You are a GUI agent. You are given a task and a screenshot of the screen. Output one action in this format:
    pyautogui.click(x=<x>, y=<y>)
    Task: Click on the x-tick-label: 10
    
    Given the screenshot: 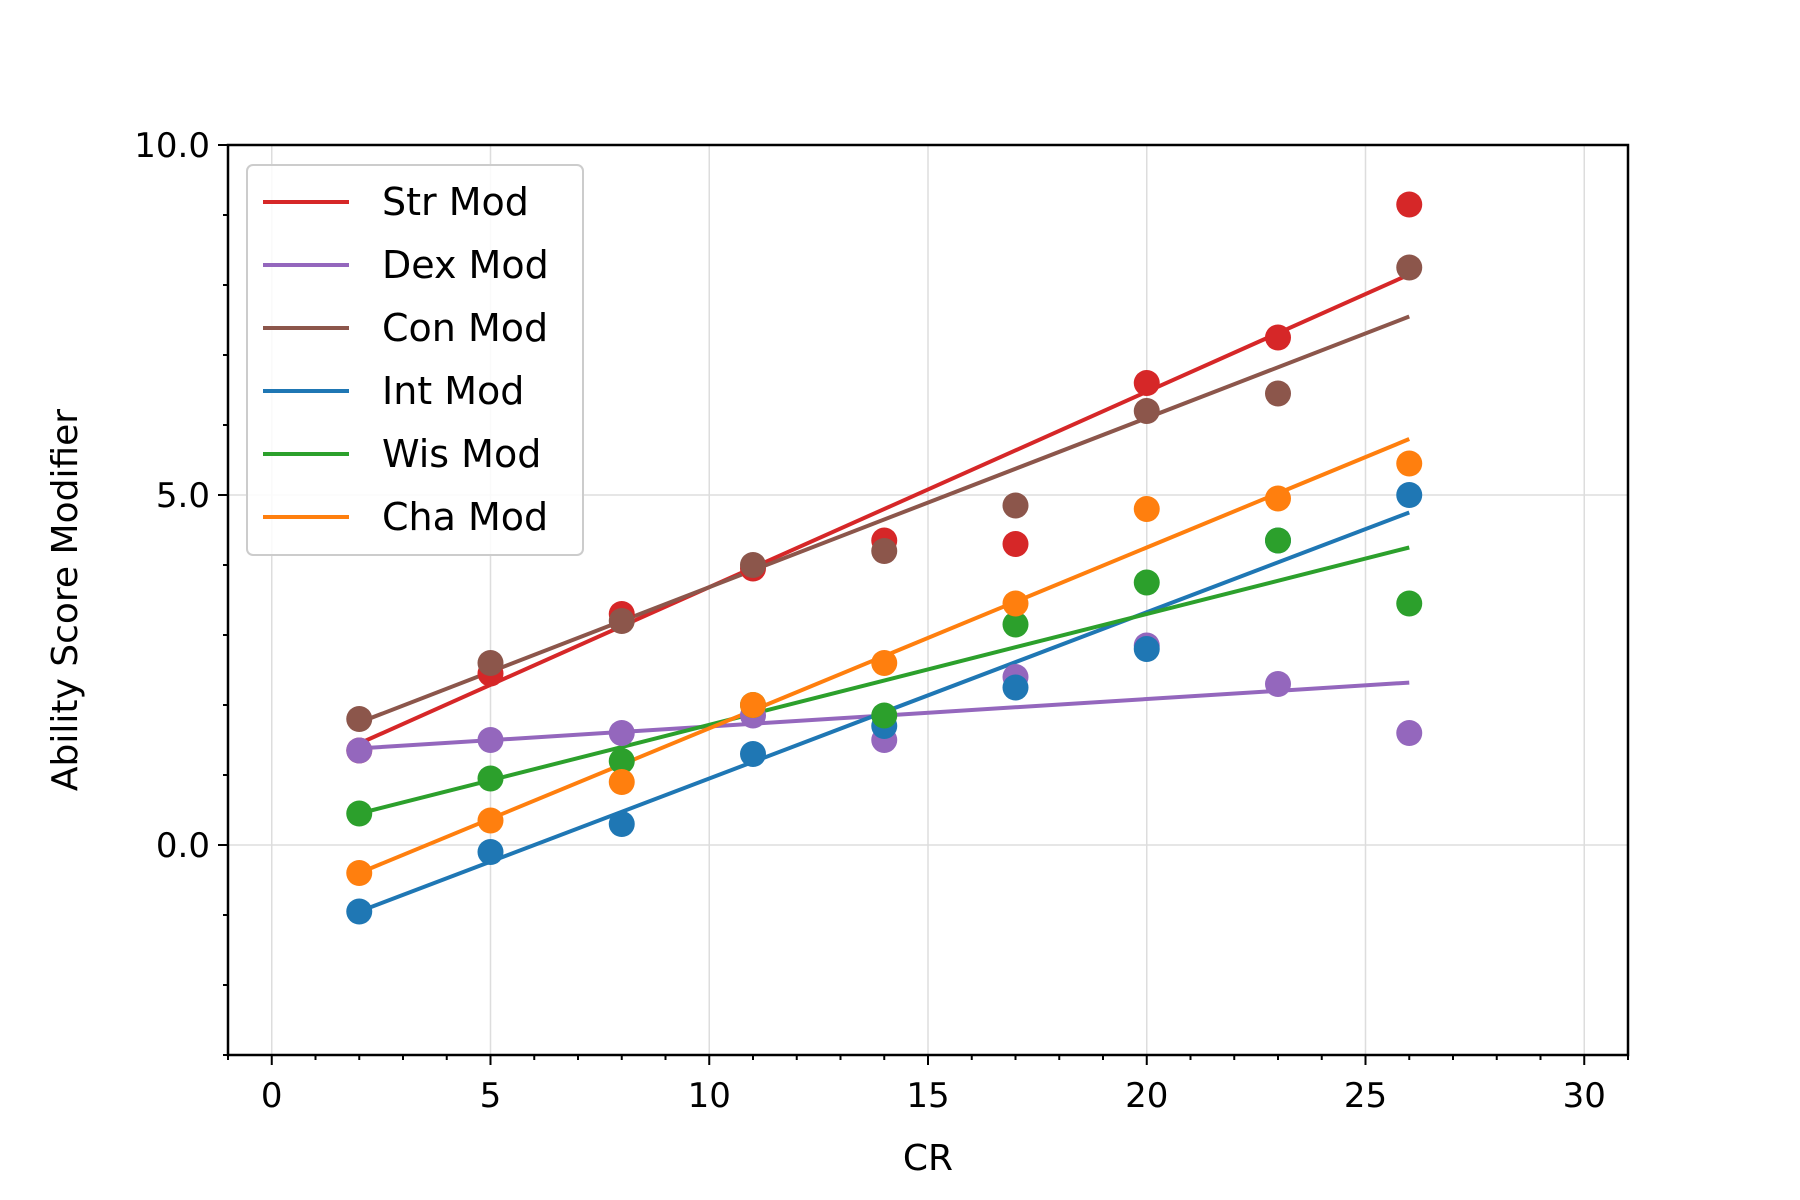 What is the action you would take?
    pyautogui.click(x=709, y=1096)
    